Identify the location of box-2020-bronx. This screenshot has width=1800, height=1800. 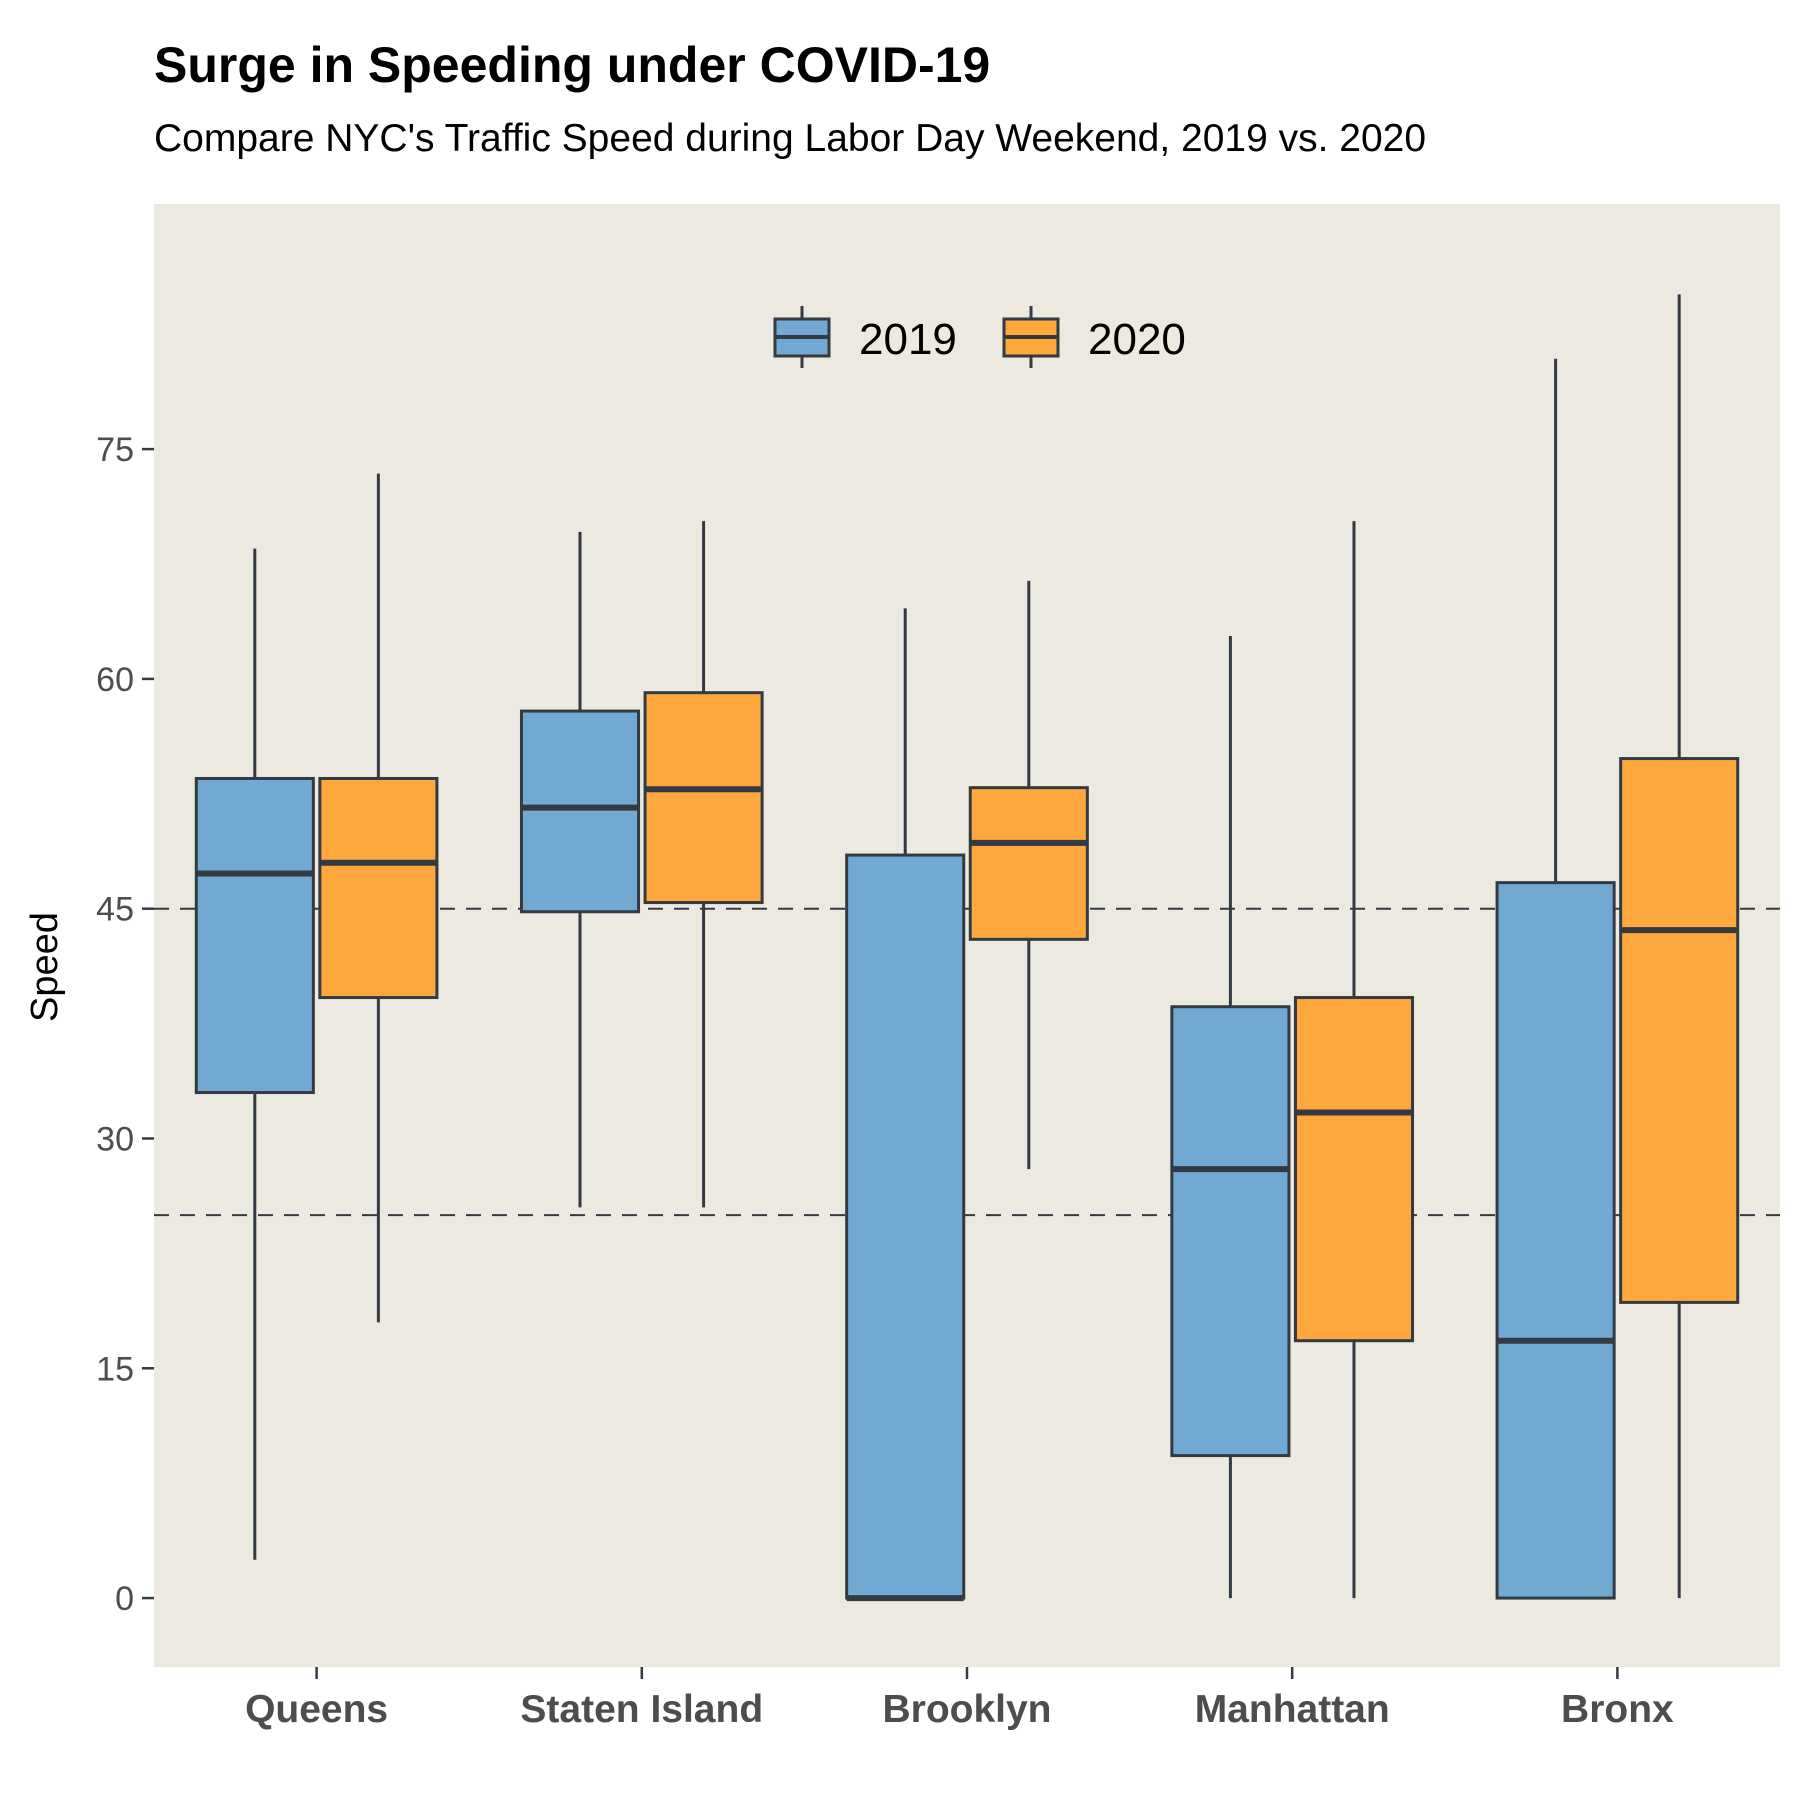
(1679, 946).